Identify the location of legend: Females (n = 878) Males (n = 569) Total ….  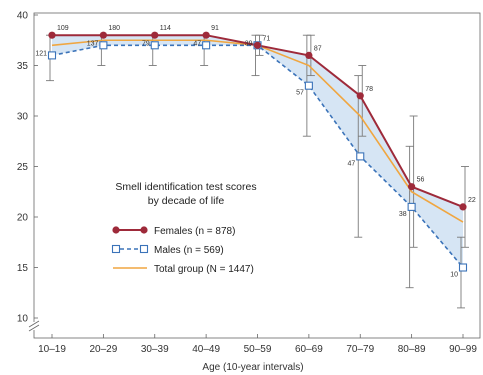
(182, 250).